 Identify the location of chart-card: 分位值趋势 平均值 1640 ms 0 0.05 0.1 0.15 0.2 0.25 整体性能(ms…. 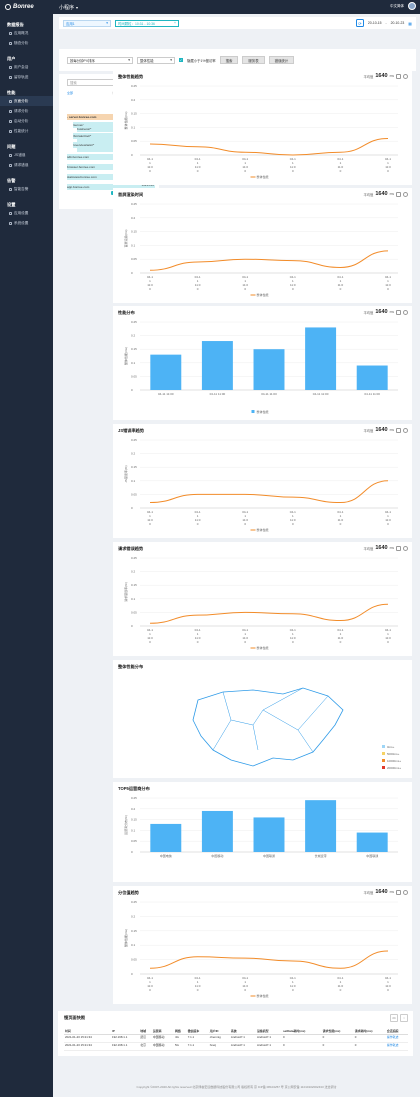
(262, 945).